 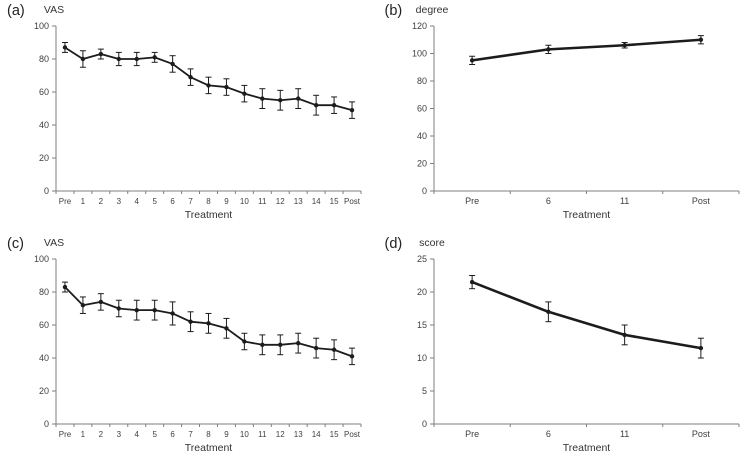 What do you see at coordinates (432, 243) in the screenshot?
I see `y-axis-title: score` at bounding box center [432, 243].